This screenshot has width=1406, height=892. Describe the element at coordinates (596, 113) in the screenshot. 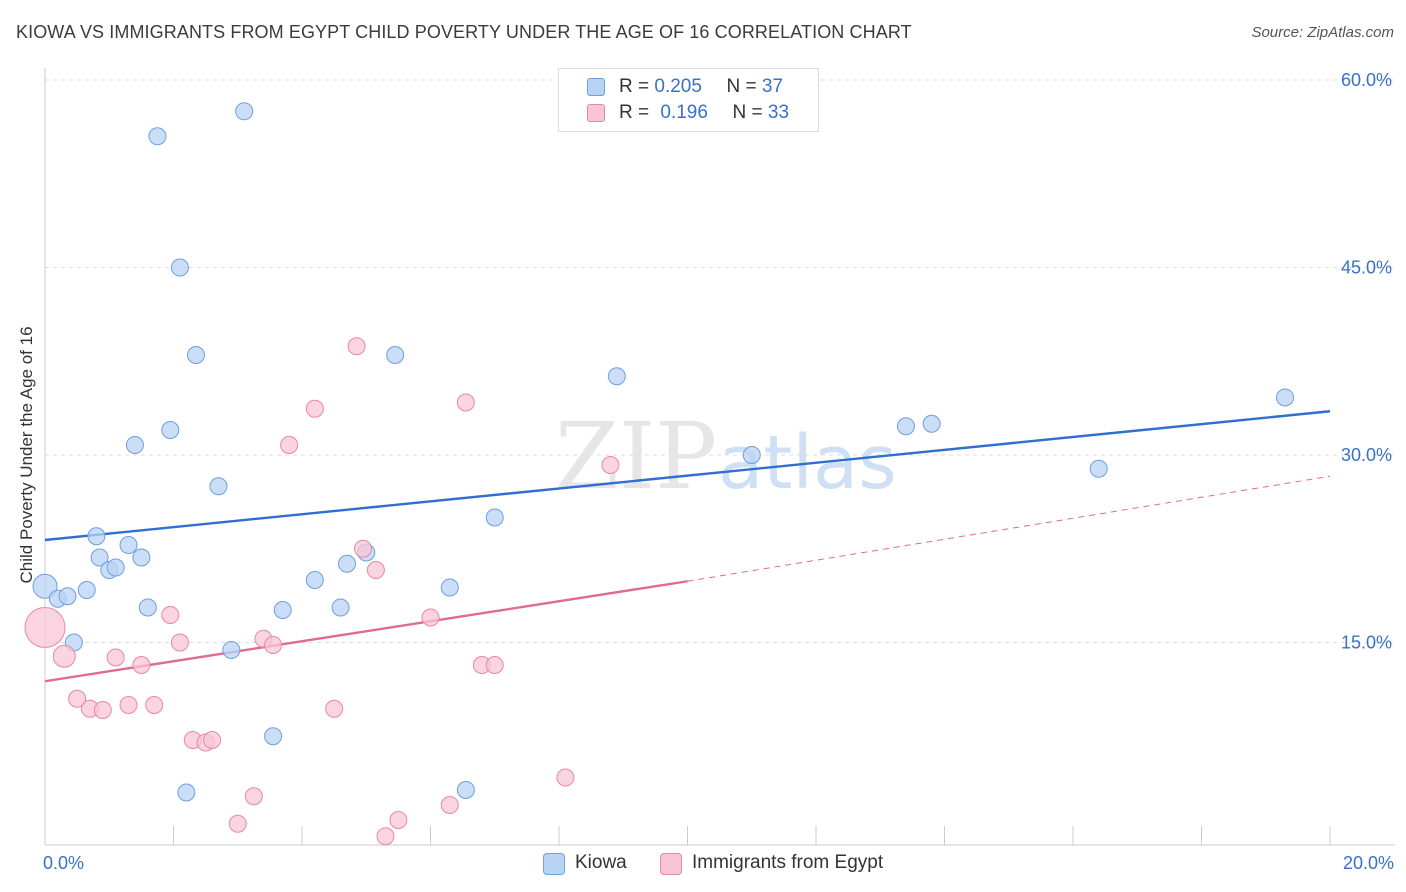

I see `egypt-swatch` at that location.